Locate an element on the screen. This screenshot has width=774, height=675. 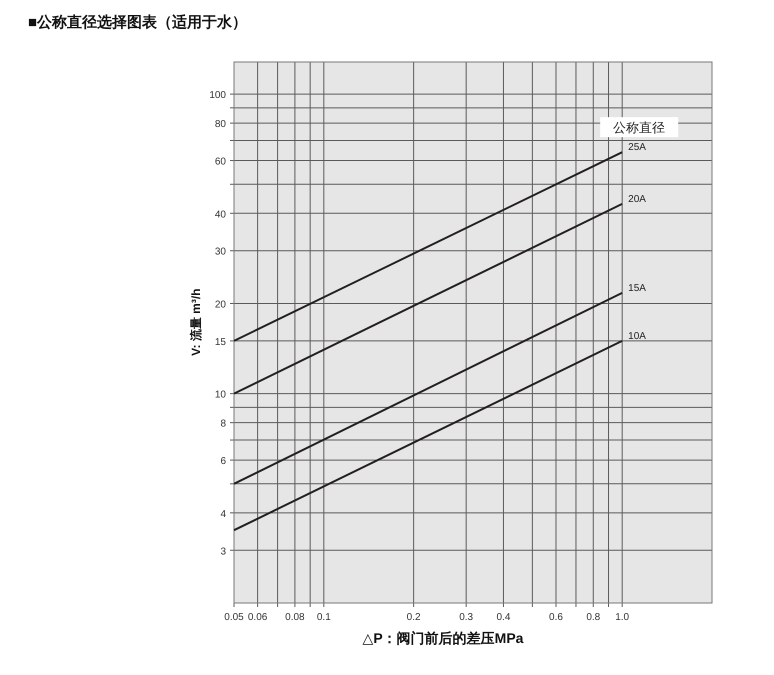
series-label: 25A is located at coordinates (637, 148).